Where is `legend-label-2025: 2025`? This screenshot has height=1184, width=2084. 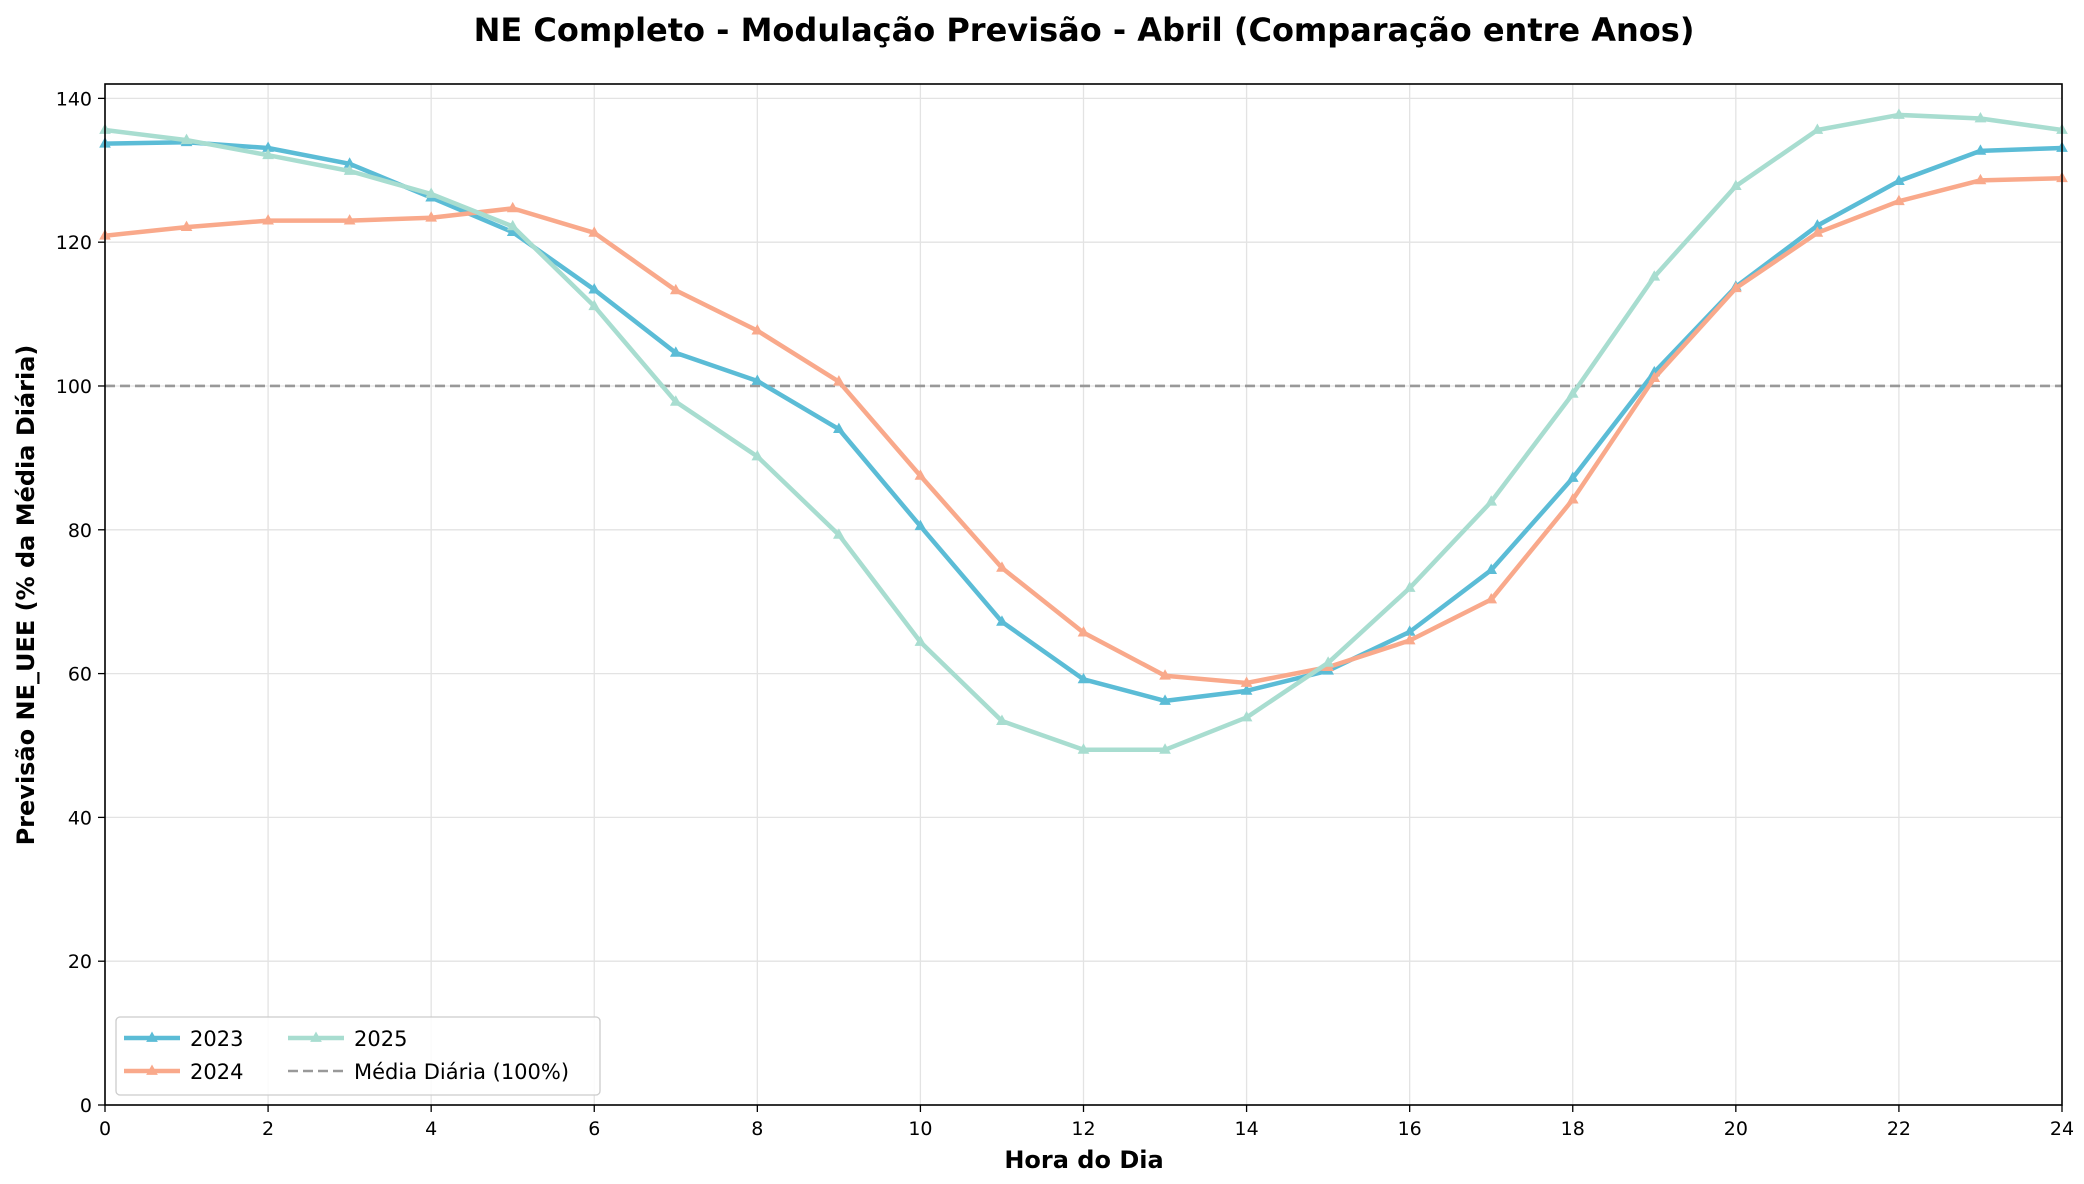
legend-label-2025: 2025 is located at coordinates (380, 1039).